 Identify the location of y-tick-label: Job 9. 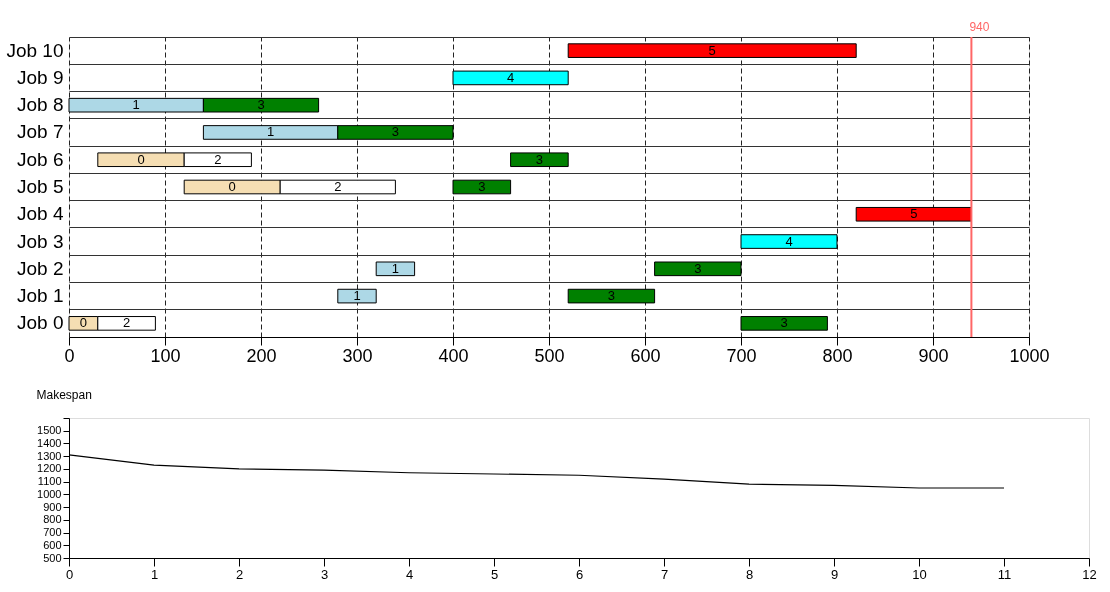
(40, 77).